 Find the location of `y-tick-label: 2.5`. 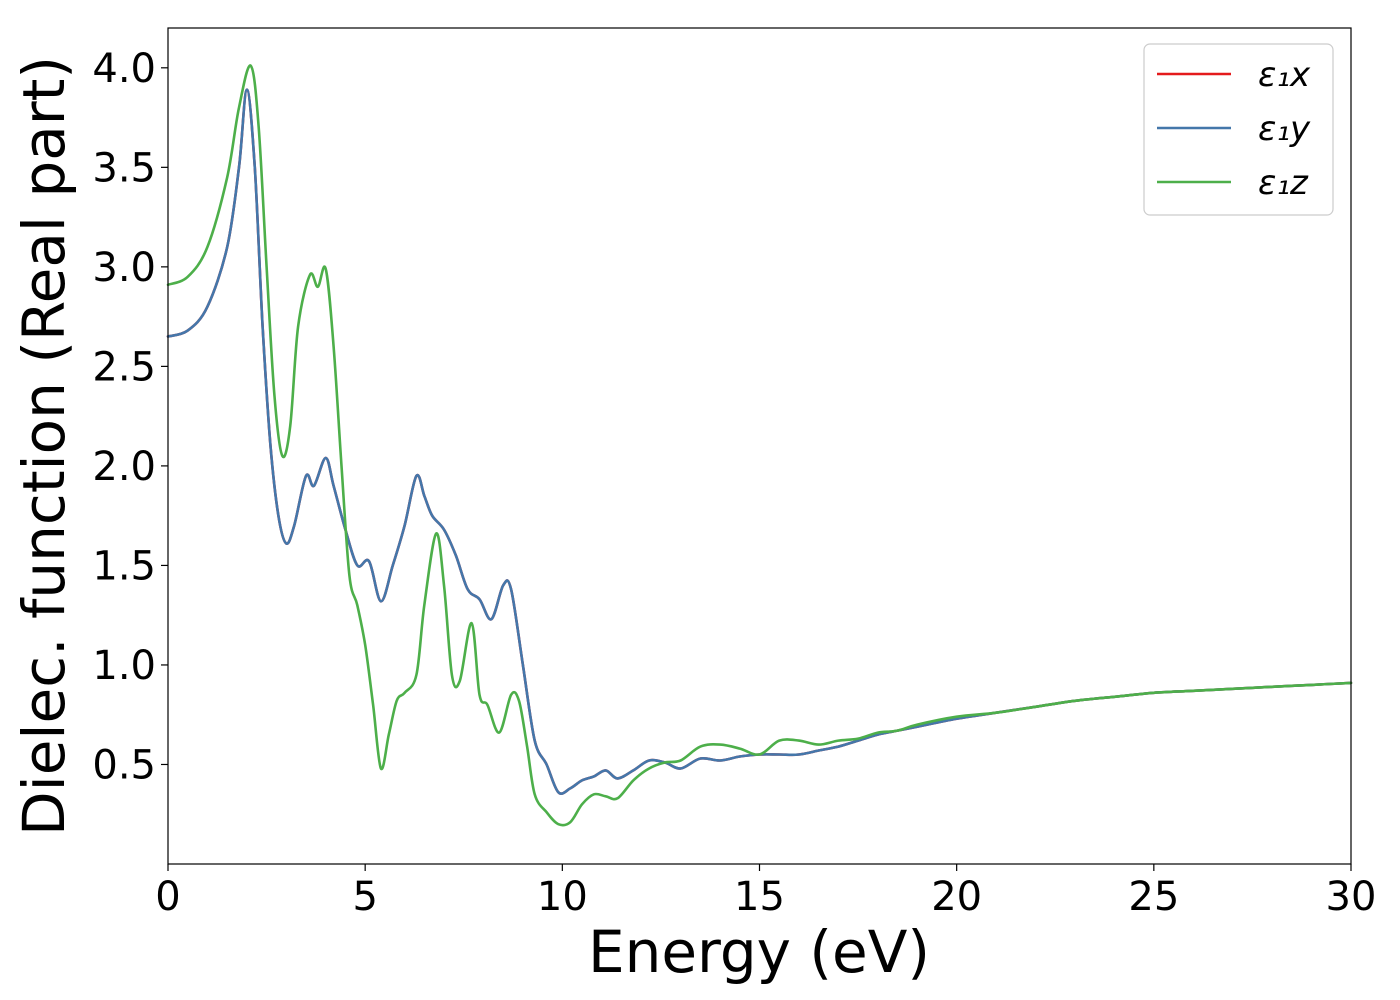

y-tick-label: 2.5 is located at coordinates (124, 367).